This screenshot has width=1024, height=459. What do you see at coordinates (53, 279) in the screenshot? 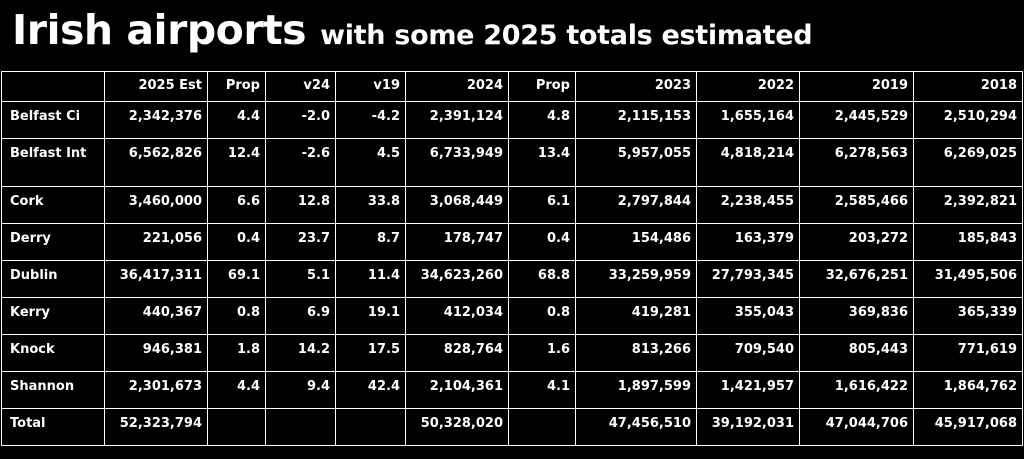
I see `airport-name-cell: Dublin` at bounding box center [53, 279].